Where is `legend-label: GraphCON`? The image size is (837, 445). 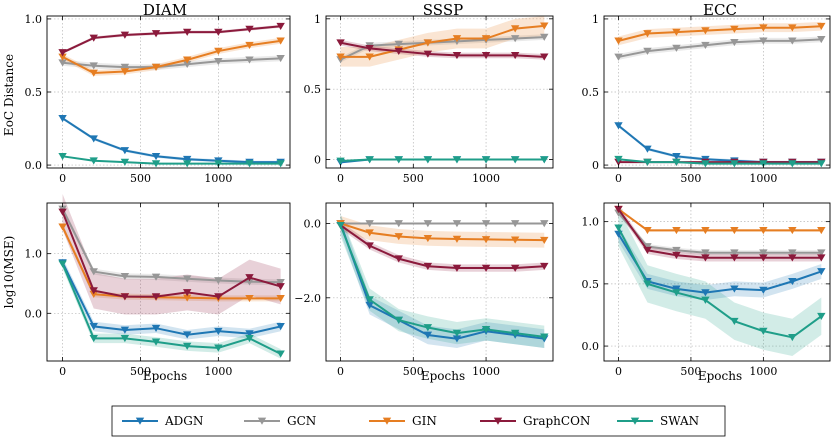 legend-label: GraphCON is located at coordinates (556, 421).